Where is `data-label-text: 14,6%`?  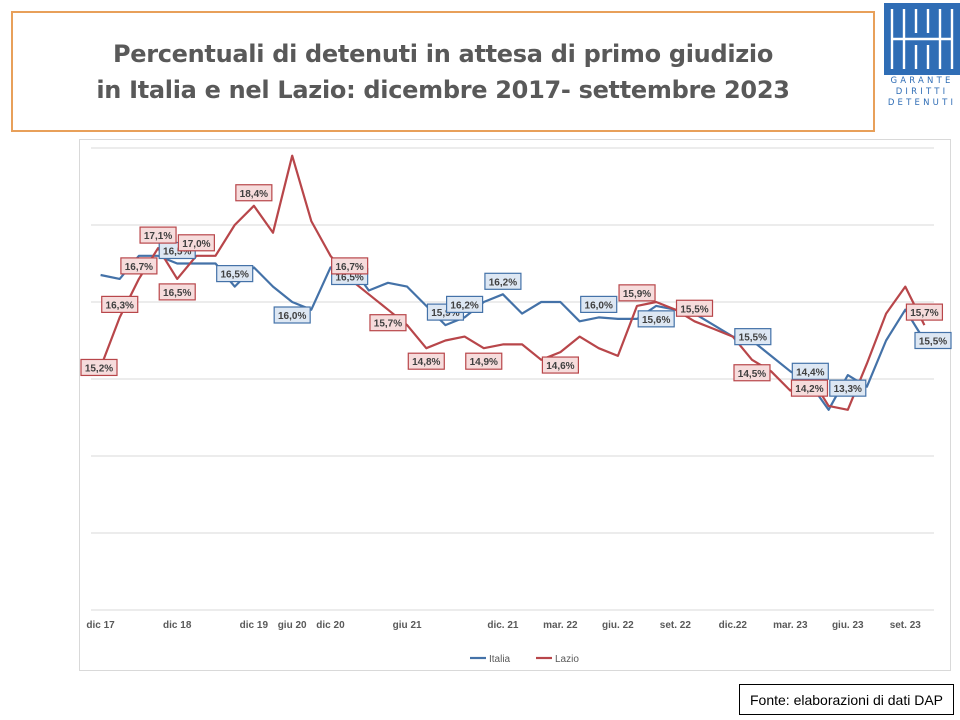 data-label-text: 14,6% is located at coordinates (560, 366).